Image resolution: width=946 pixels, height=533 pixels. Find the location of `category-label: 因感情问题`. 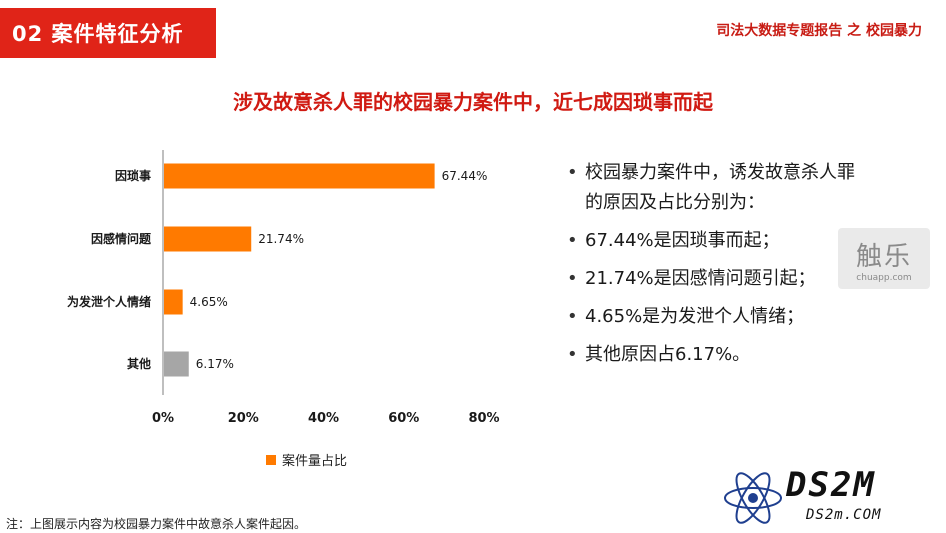

category-label: 因感情问题 is located at coordinates (121, 238).